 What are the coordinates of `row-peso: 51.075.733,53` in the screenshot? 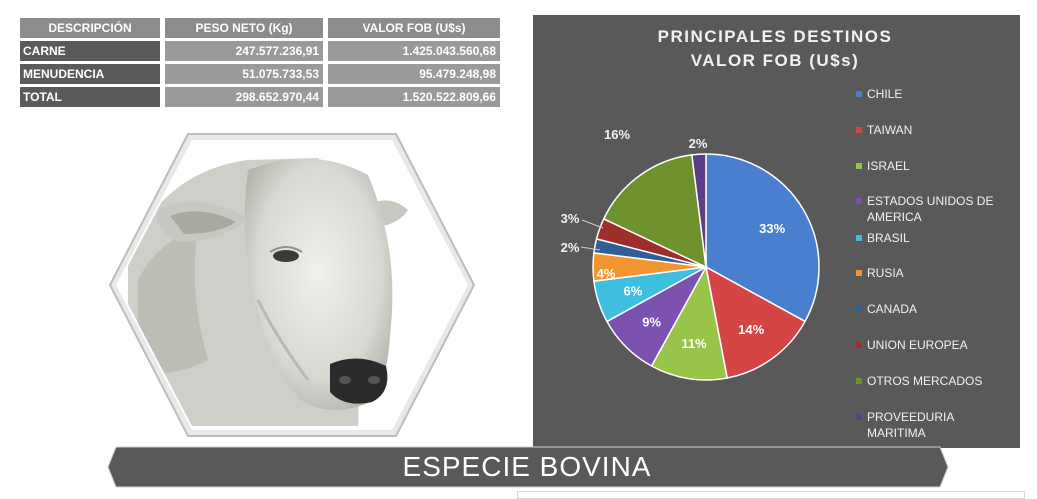 It's located at (244, 74).